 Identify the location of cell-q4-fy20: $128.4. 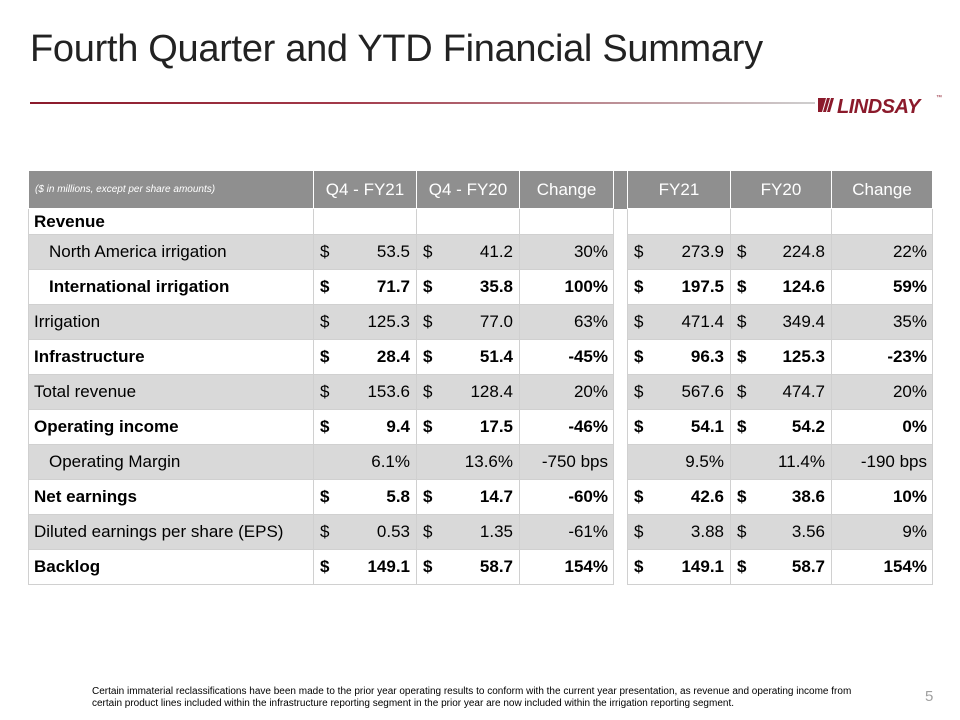
(468, 392).